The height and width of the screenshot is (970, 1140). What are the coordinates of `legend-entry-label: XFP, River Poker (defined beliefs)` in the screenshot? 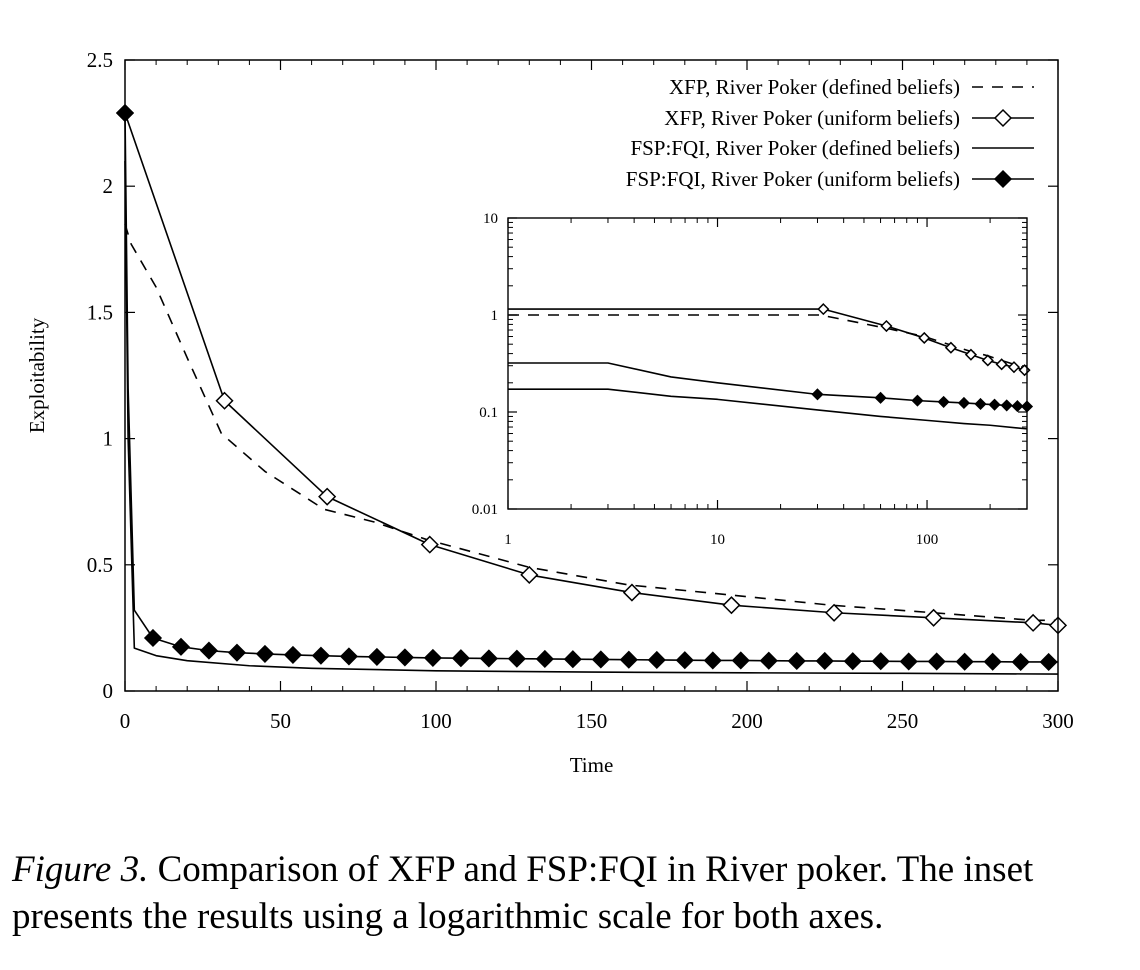 It's located at (814, 87).